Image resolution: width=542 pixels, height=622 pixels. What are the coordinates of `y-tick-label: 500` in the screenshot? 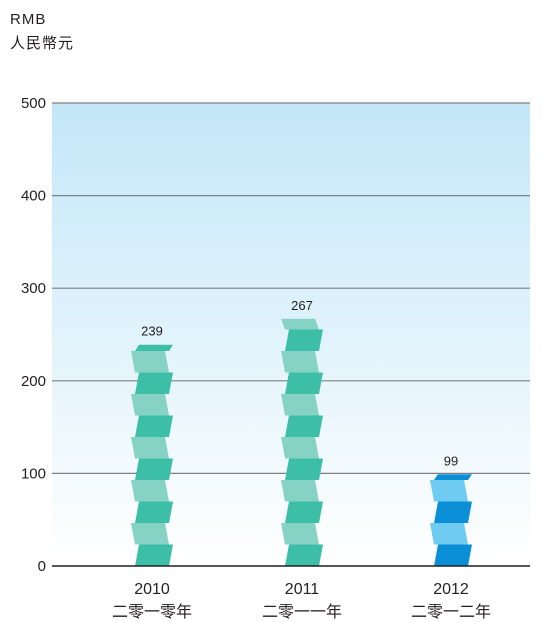 It's located at (33, 103).